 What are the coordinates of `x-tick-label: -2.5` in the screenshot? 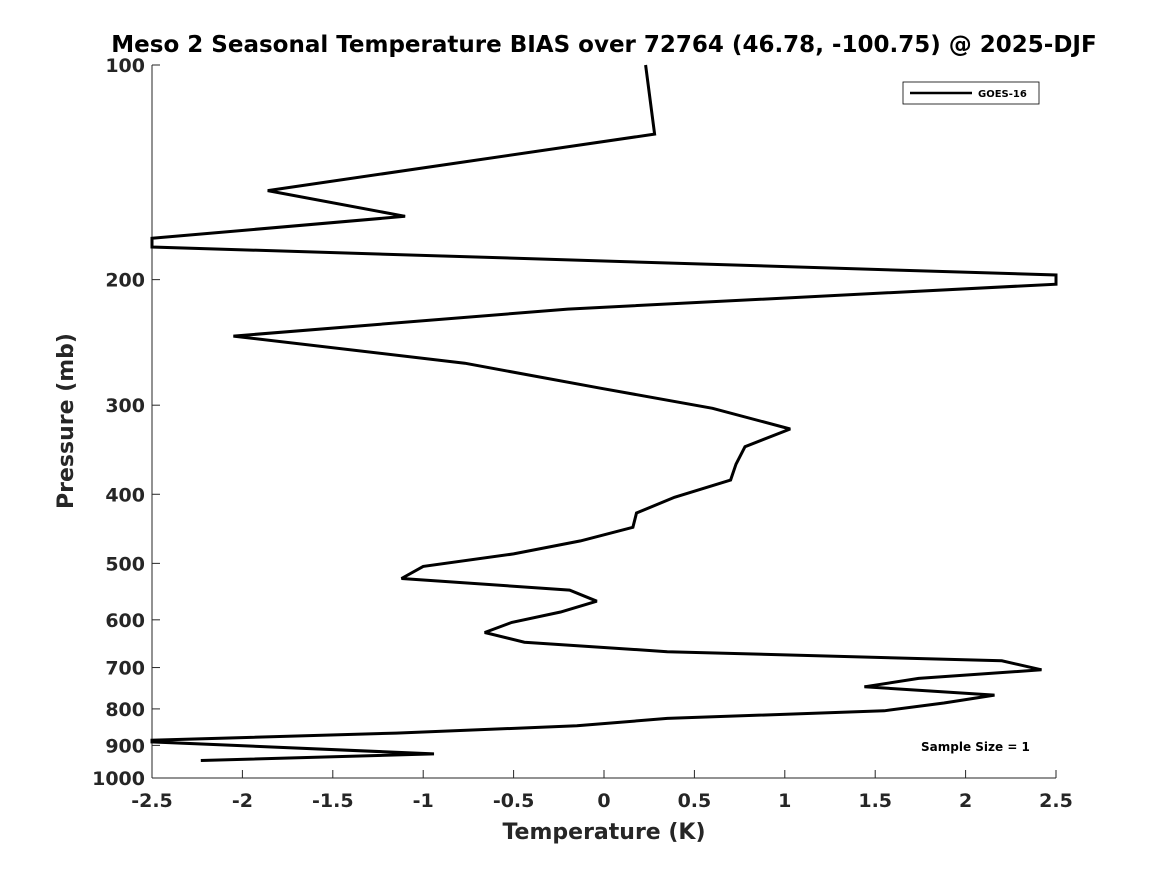 It's located at (152, 801).